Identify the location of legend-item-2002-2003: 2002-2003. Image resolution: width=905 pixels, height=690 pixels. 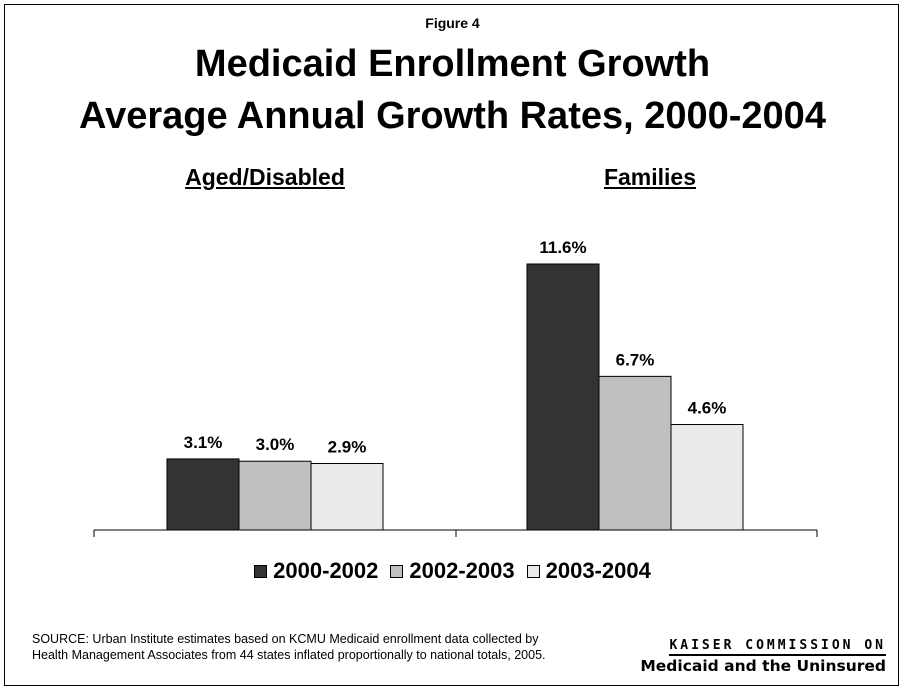
(452, 571).